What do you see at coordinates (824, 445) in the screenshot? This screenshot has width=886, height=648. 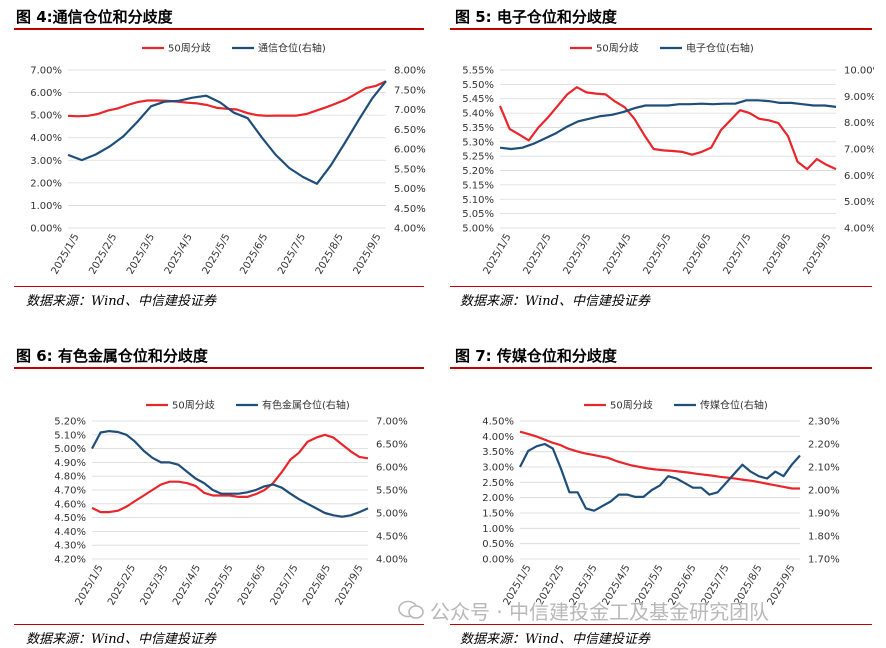 I see `y-right-tick-label: 2.20%` at bounding box center [824, 445].